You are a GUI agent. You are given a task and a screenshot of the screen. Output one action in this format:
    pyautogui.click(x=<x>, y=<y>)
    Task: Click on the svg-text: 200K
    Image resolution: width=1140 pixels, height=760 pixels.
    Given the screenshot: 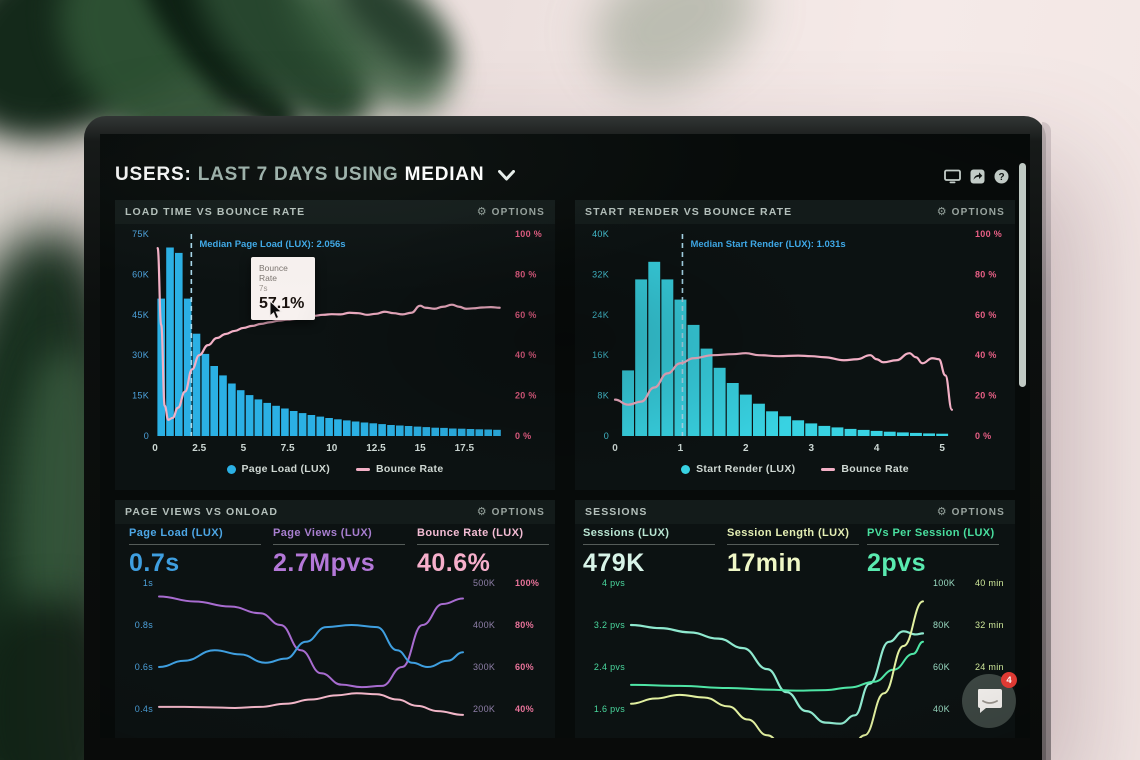 What is the action you would take?
    pyautogui.click(x=484, y=709)
    